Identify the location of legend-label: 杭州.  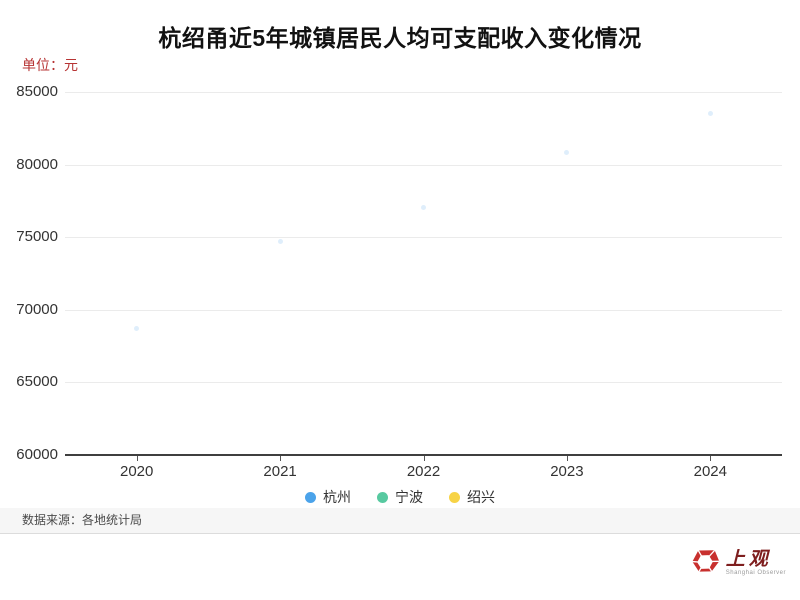
(337, 497).